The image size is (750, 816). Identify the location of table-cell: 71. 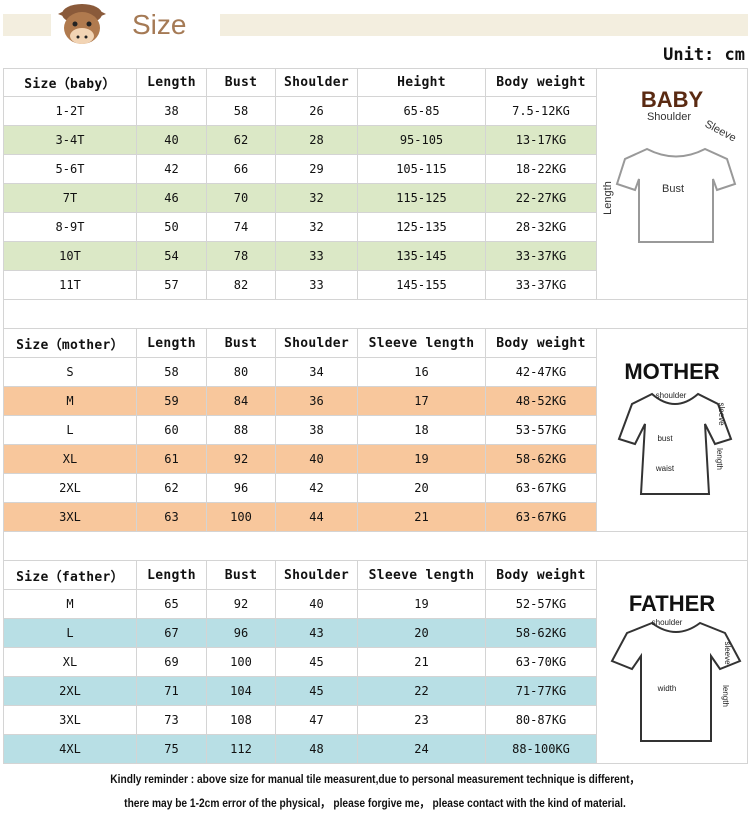
(172, 691).